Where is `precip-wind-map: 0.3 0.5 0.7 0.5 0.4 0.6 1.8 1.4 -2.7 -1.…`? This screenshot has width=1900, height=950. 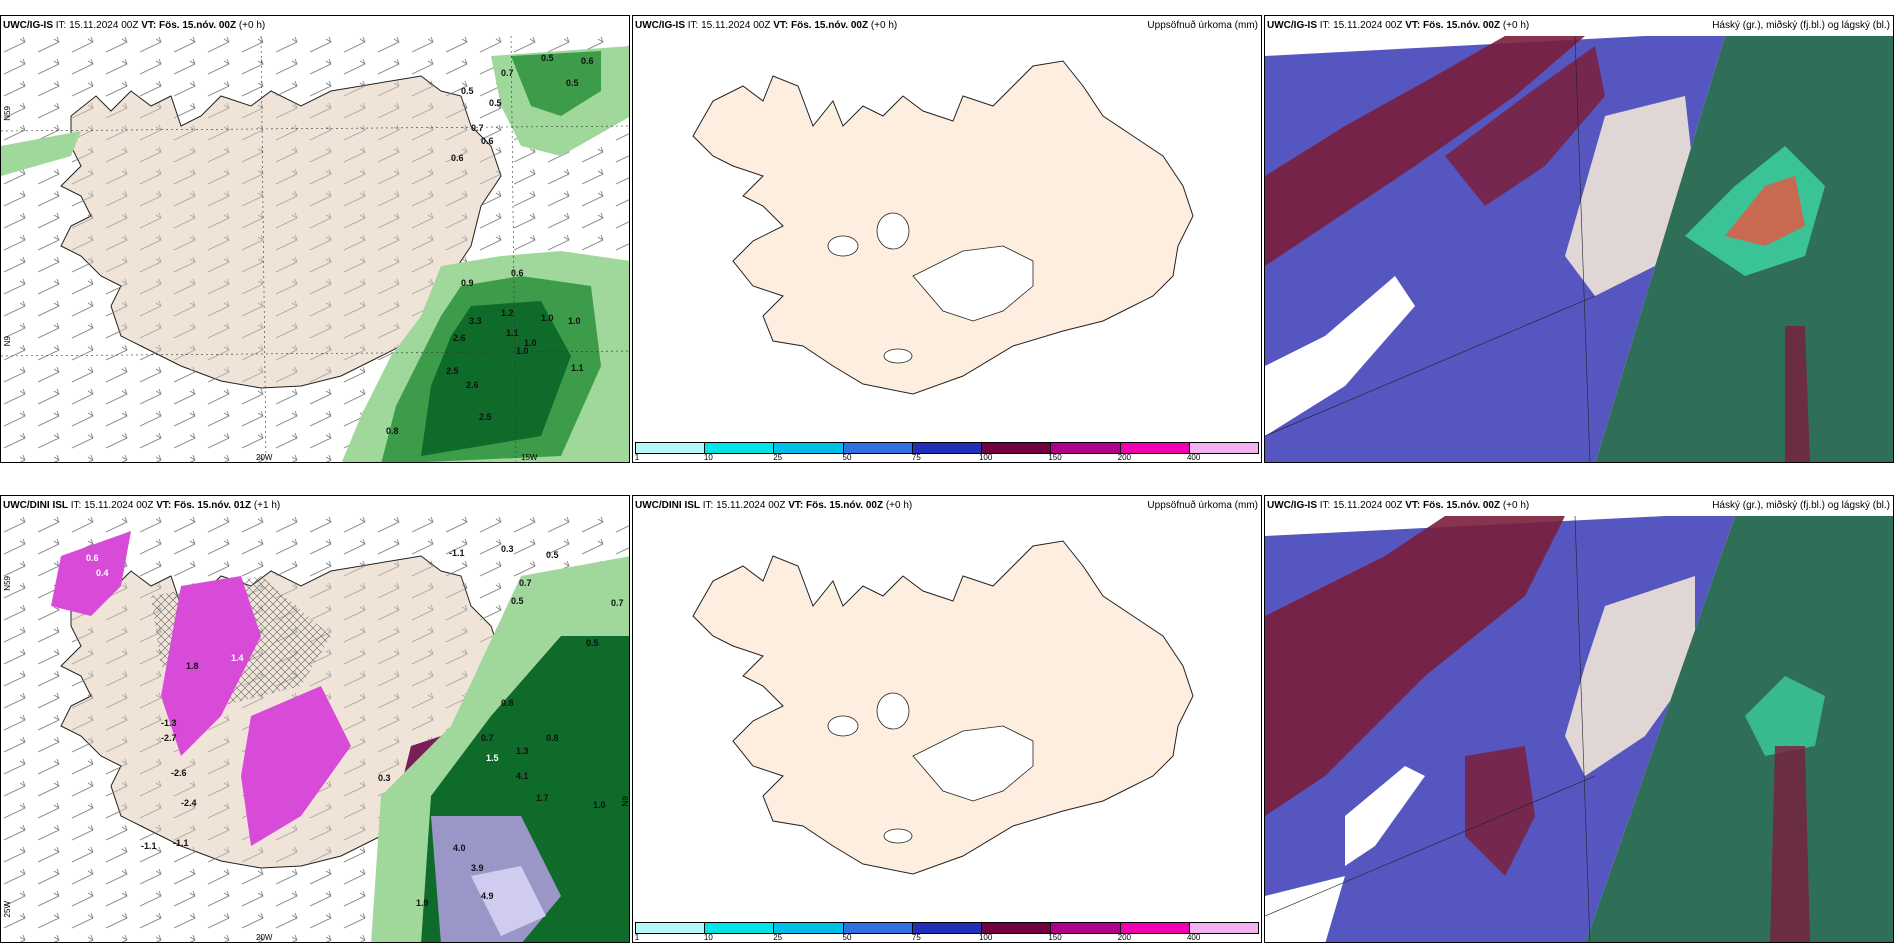 precip-wind-map: 0.3 0.5 0.7 0.5 0.4 0.6 1.8 1.4 -2.7 -1.… is located at coordinates (315, 729).